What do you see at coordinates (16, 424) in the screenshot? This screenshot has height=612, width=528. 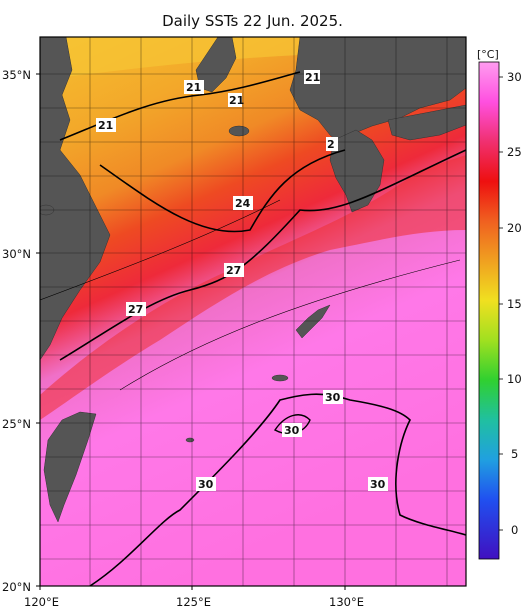 I see `lat-label: 25°N` at bounding box center [16, 424].